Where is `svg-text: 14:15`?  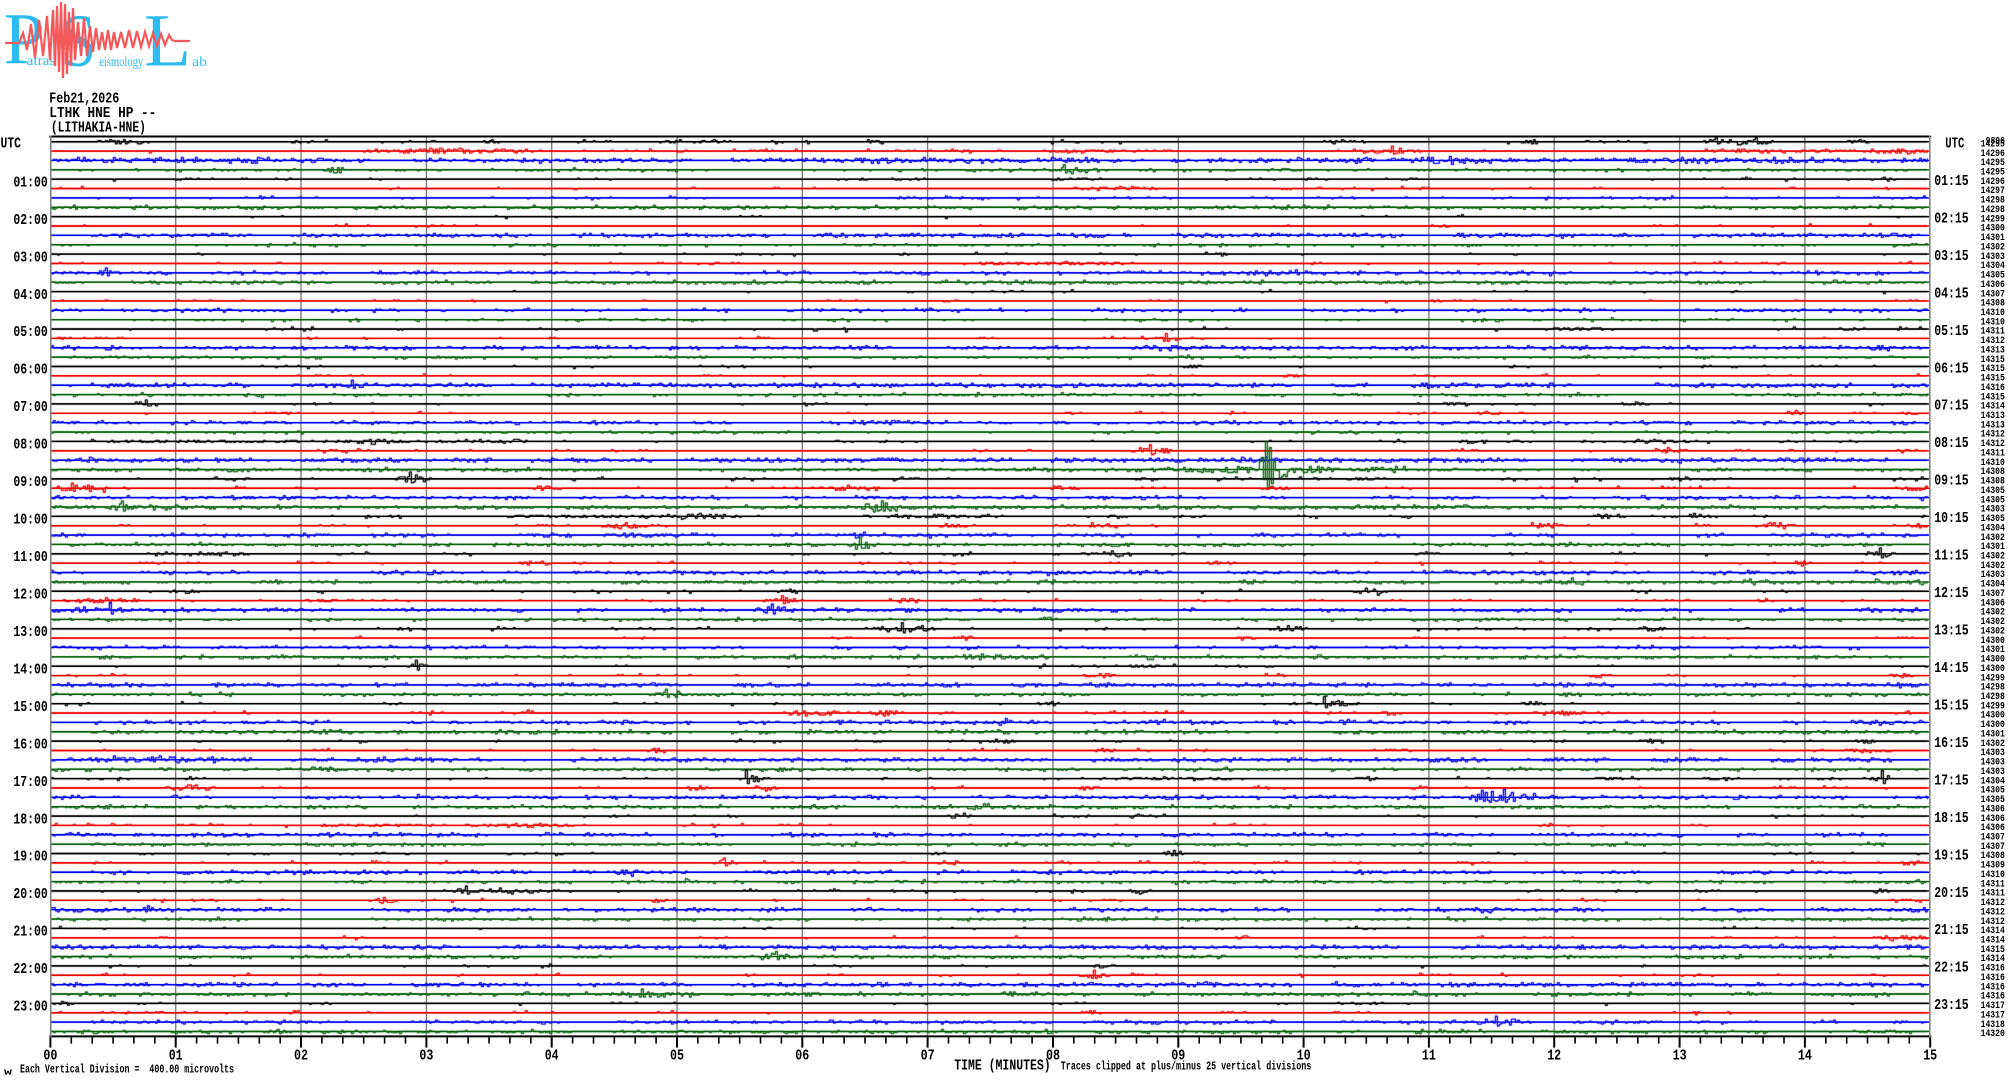 svg-text: 14:15 is located at coordinates (1951, 668).